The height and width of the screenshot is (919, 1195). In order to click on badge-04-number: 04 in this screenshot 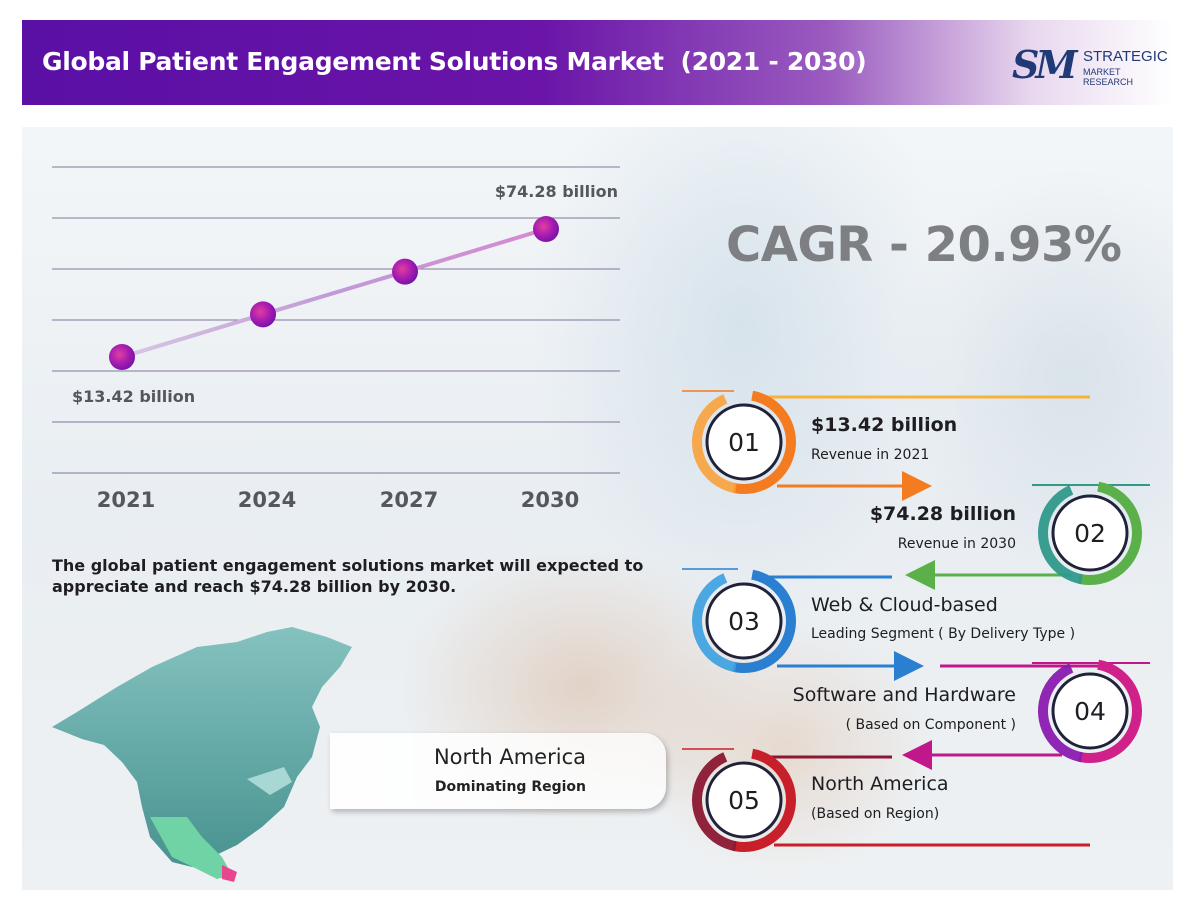, I will do `click(1090, 711)`.